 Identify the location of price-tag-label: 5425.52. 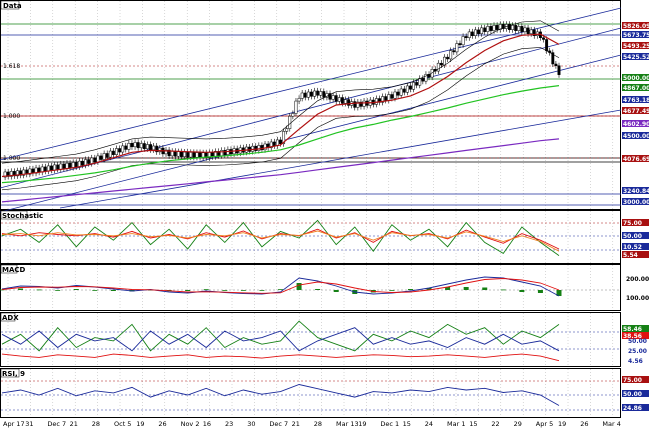
(636, 57).